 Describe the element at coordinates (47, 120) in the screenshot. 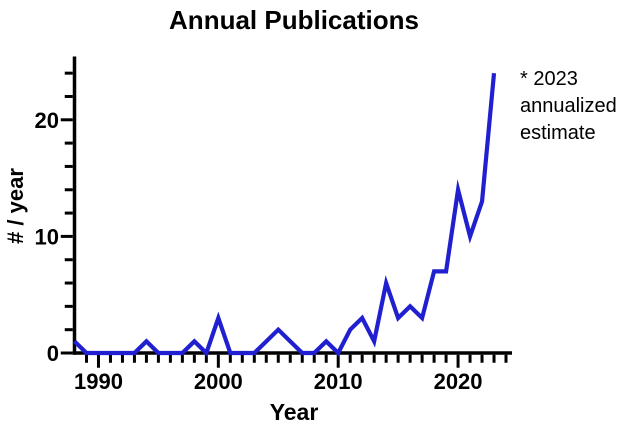

I see `y-tick-label: 20` at that location.